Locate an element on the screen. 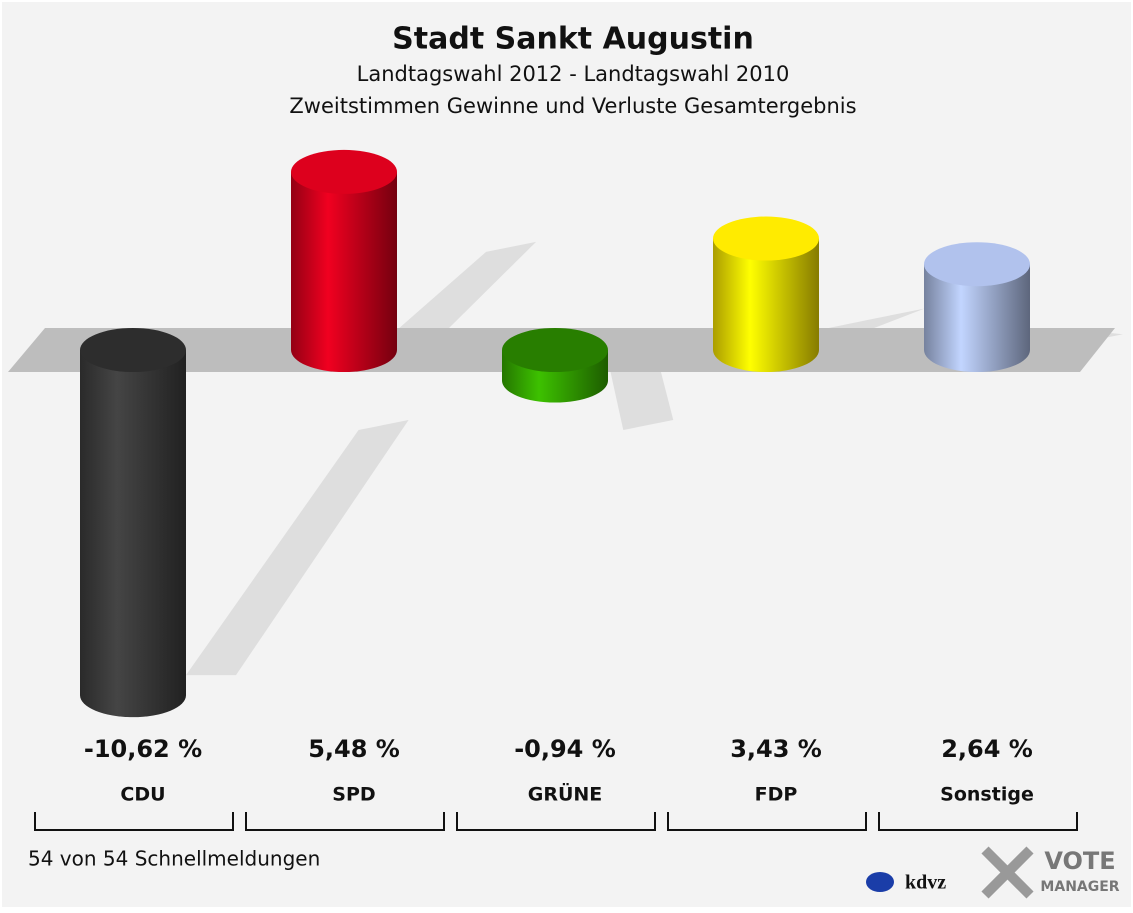 Image resolution: width=1133 pixels, height=913 pixels. value-label: 2,64 % is located at coordinates (987, 749).